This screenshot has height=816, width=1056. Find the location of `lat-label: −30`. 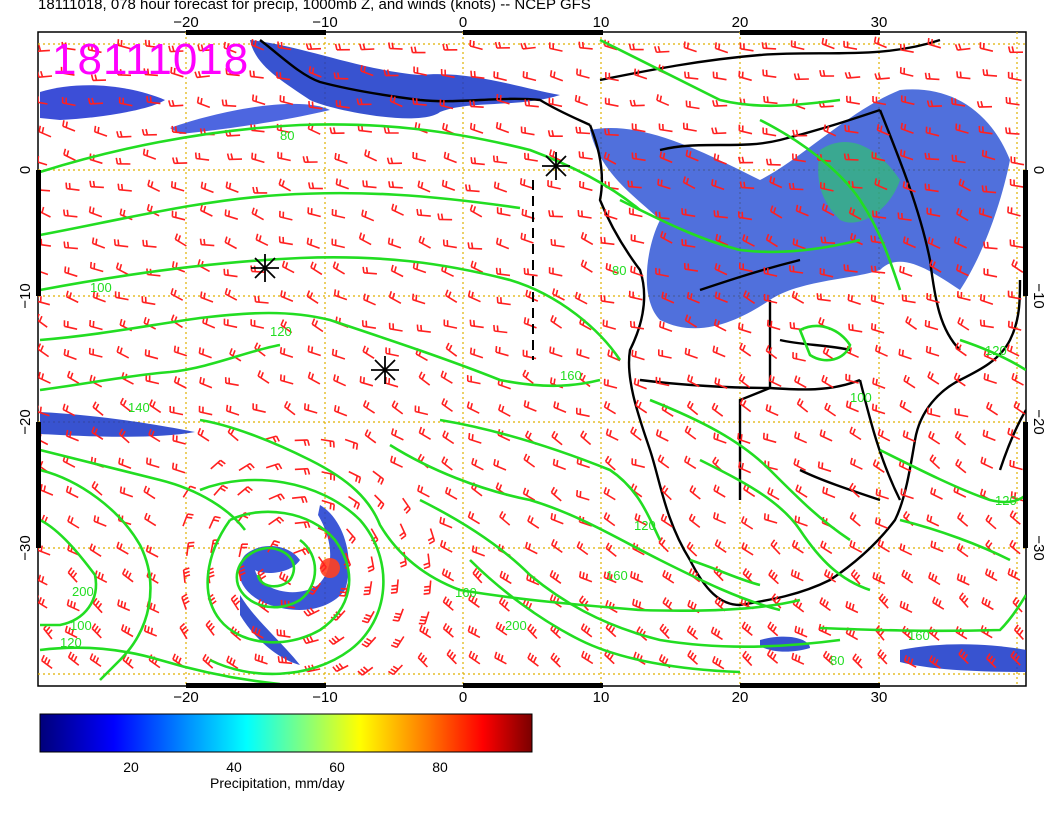

lat-label: −30 is located at coordinates (1038, 547).